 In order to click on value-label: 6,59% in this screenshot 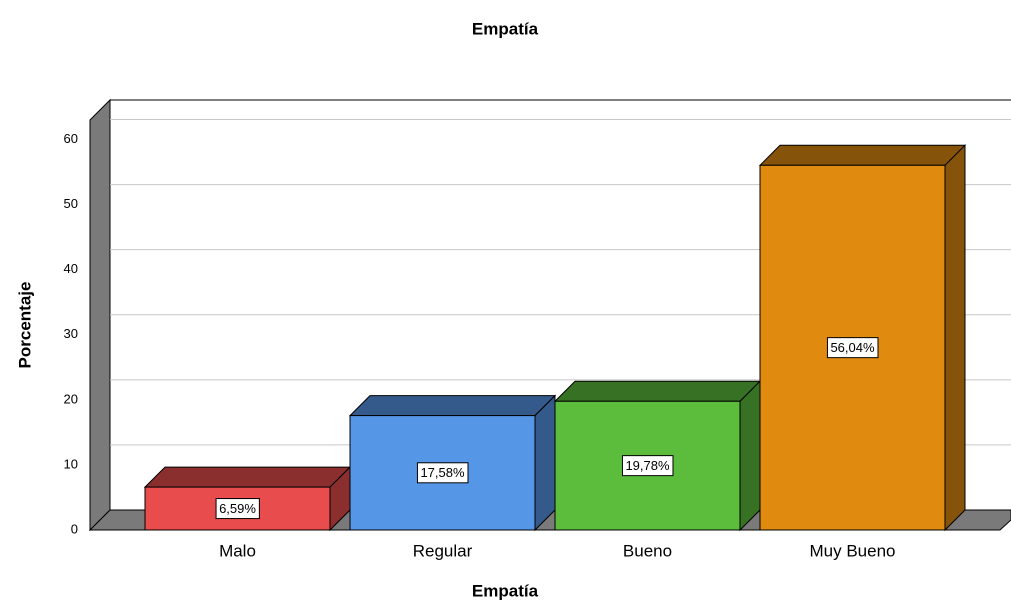, I will do `click(237, 508)`.